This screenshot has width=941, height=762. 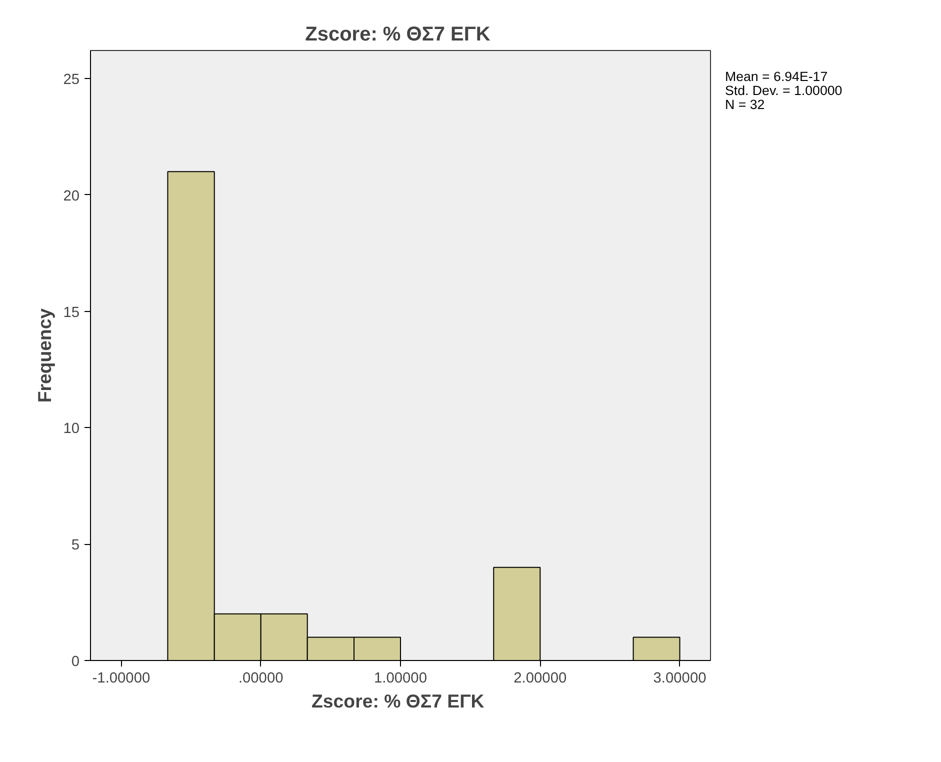 What do you see at coordinates (261, 678) in the screenshot?
I see `x-tick-label: .00000` at bounding box center [261, 678].